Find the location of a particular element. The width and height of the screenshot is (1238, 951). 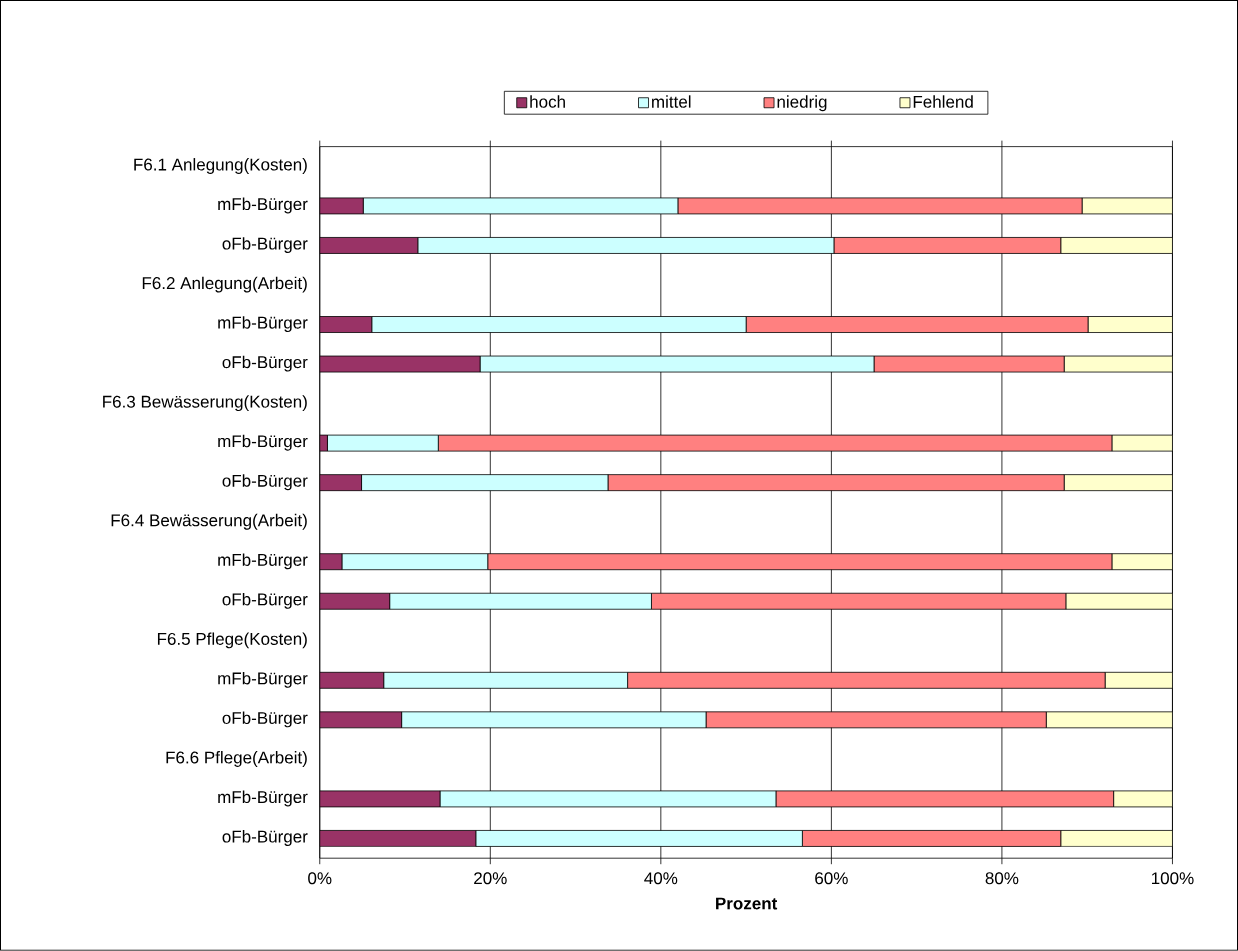

y-tick-label: F6.2 Anlegung(Arbeit) is located at coordinates (224, 284).